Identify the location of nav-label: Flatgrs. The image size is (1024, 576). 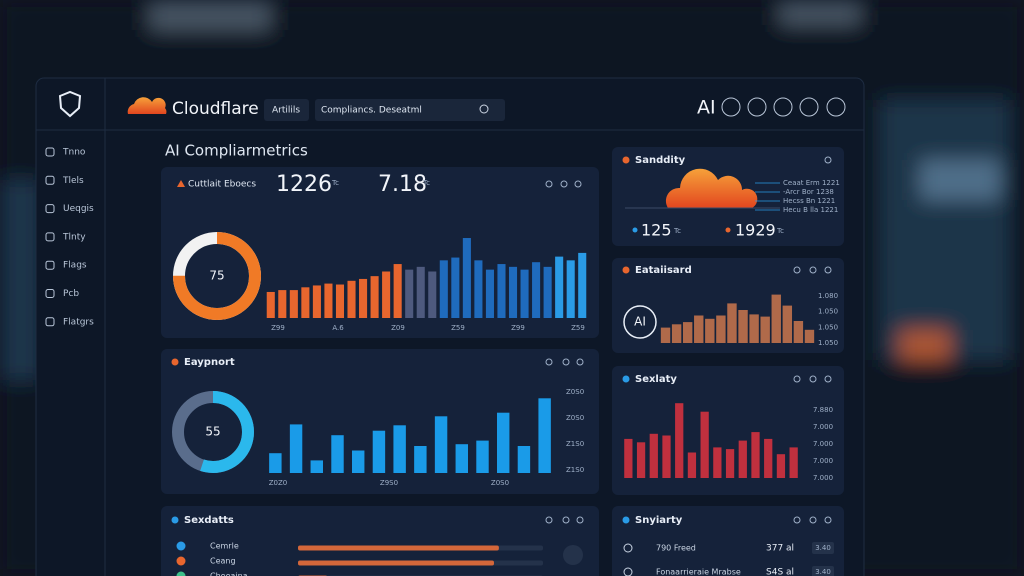
(78, 322).